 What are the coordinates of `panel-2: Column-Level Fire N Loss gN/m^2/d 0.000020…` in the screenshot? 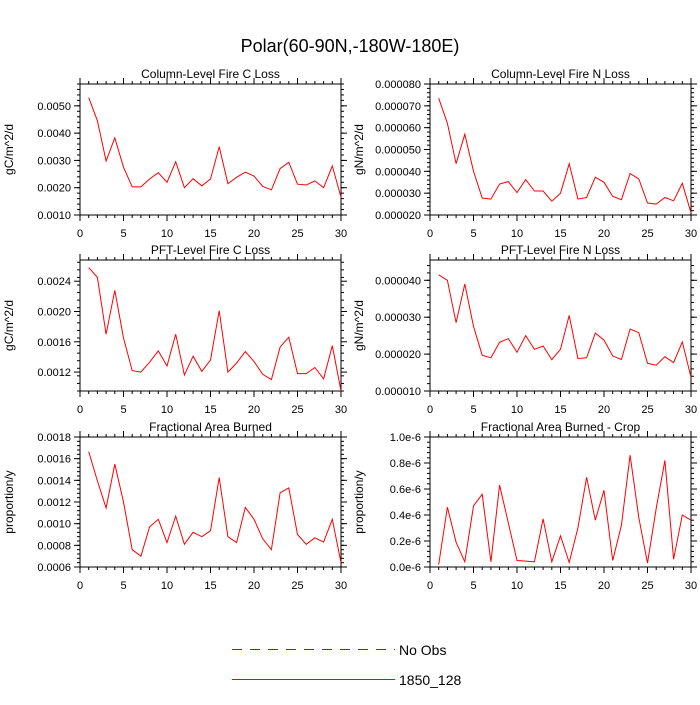 It's located at (524, 153).